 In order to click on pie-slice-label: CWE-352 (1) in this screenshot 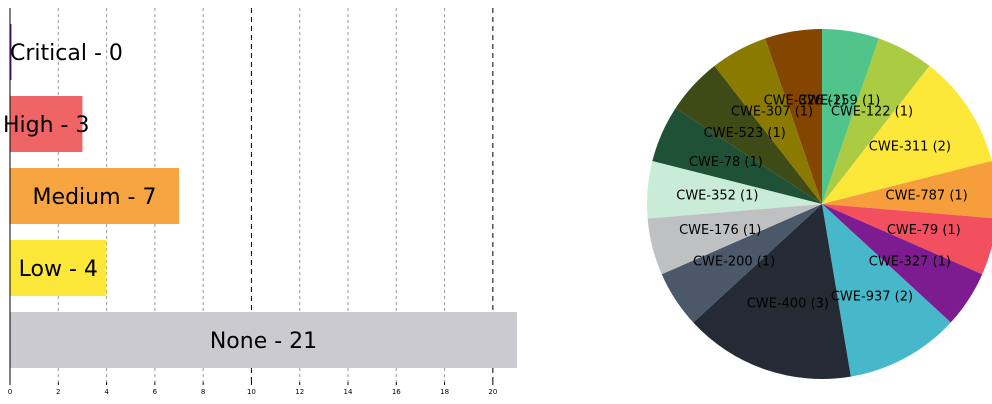, I will do `click(717, 195)`.